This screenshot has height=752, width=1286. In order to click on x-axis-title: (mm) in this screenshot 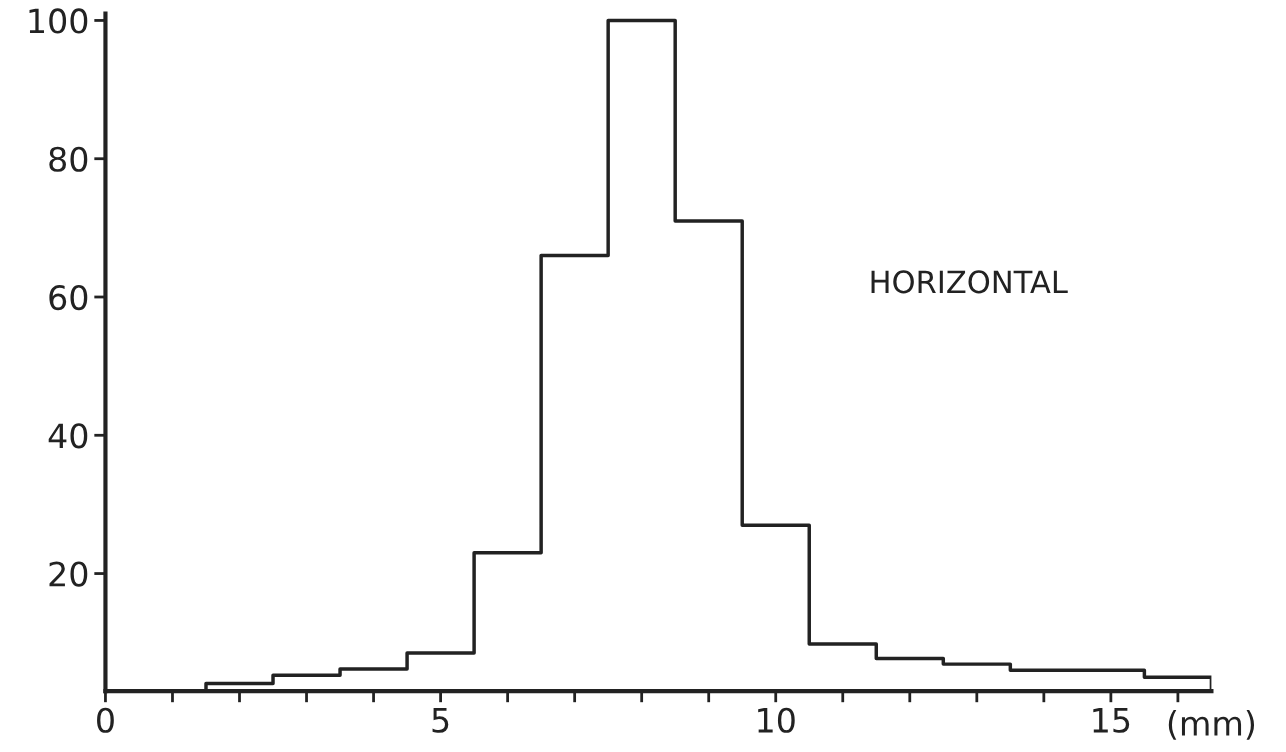, I will do `click(1211, 725)`.